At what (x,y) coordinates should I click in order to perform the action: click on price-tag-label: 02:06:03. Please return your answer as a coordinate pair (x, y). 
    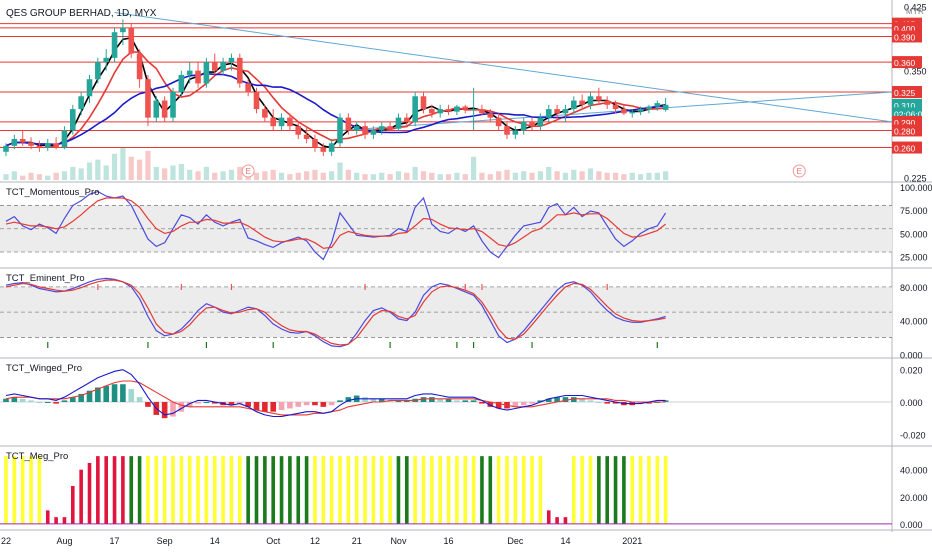
    Looking at the image, I should click on (910, 114).